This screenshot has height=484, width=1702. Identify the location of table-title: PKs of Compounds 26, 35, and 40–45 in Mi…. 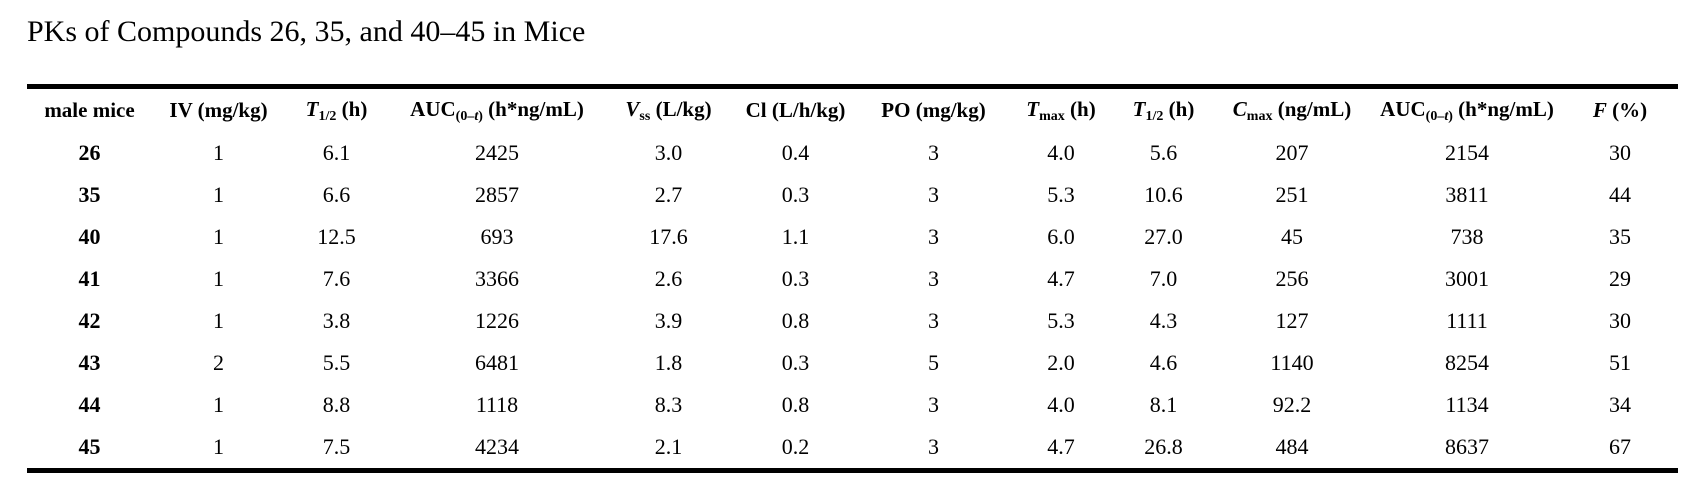
(306, 31).